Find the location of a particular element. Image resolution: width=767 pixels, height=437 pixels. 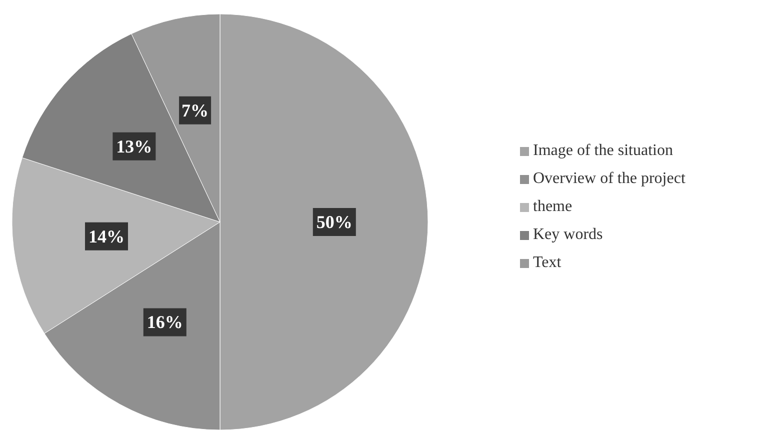

data-label: 50% is located at coordinates (334, 222).